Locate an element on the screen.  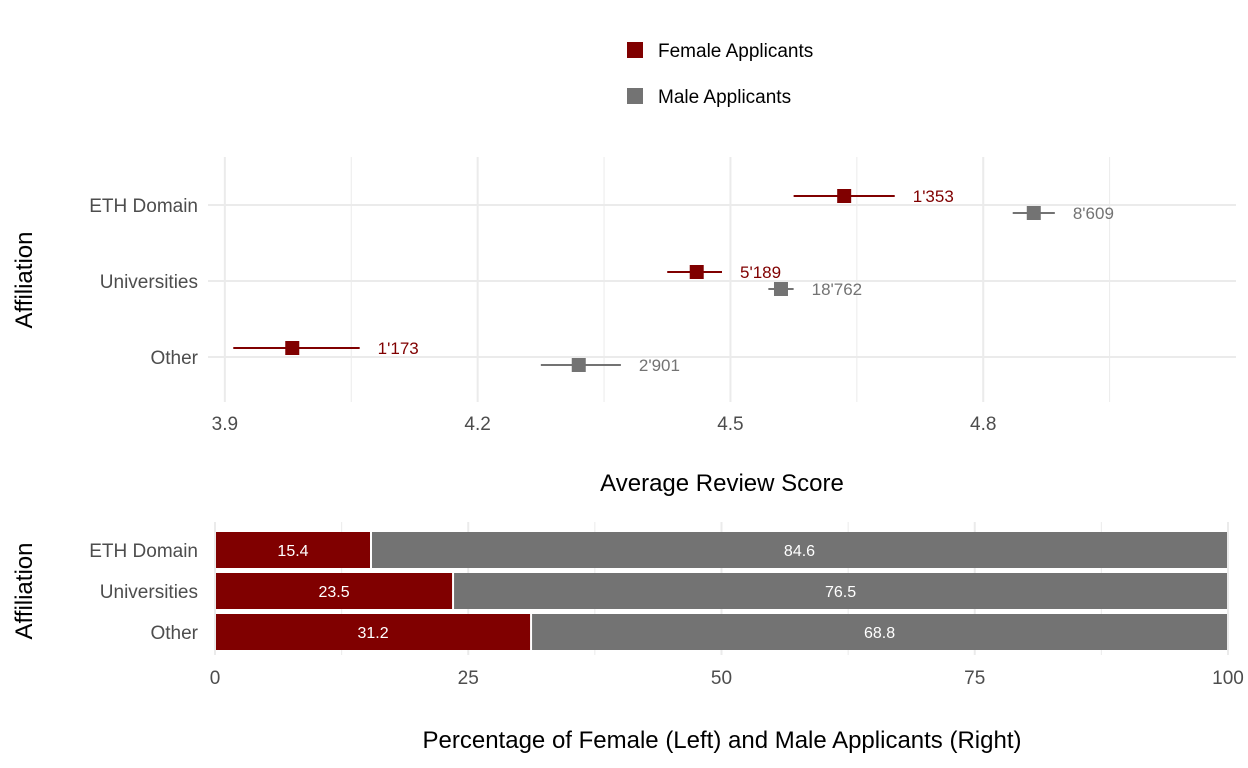
count-label-male-applicants-eth-domain: 8'609 is located at coordinates (1093, 213).